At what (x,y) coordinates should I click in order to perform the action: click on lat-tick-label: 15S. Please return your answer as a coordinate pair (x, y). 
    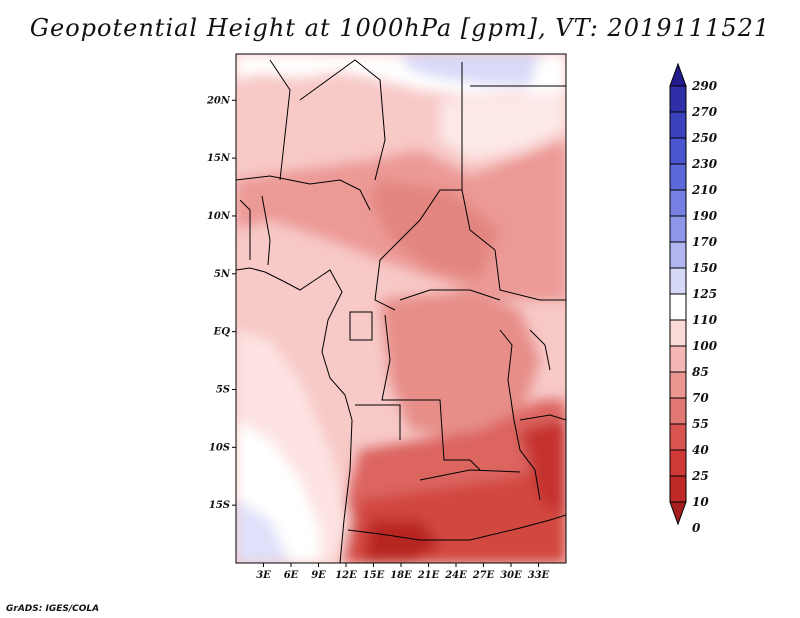
    Looking at the image, I should click on (219, 505).